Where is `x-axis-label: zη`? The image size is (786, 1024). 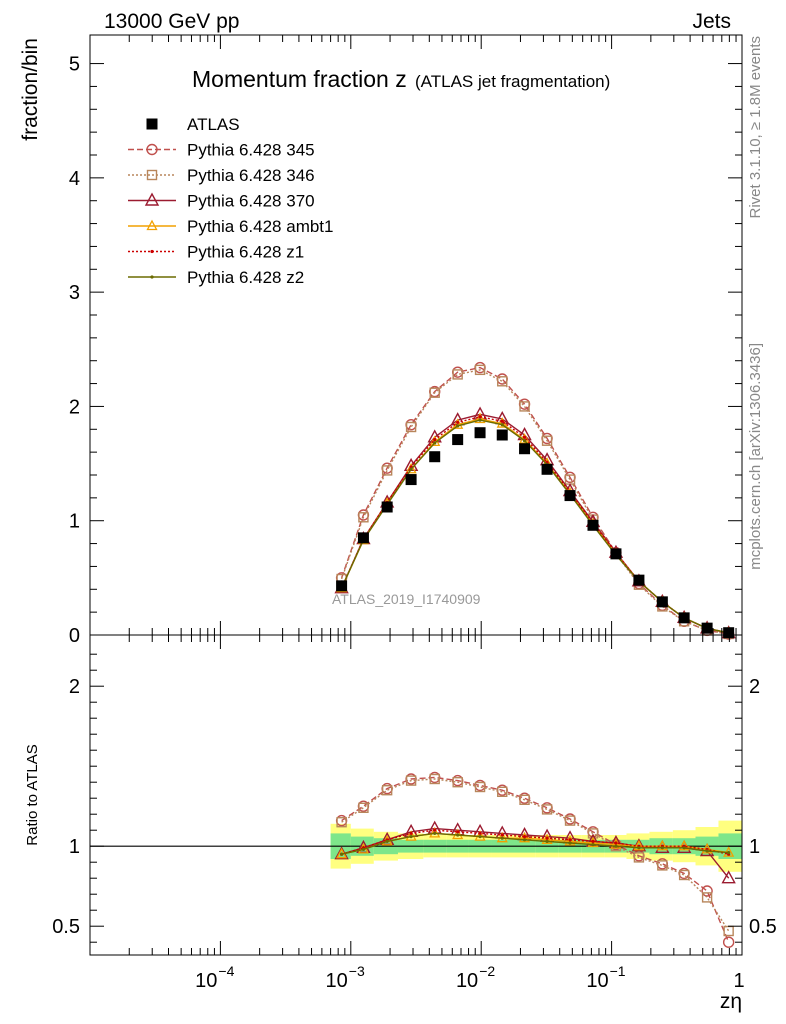
x-axis-label: zη is located at coordinates (731, 1001).